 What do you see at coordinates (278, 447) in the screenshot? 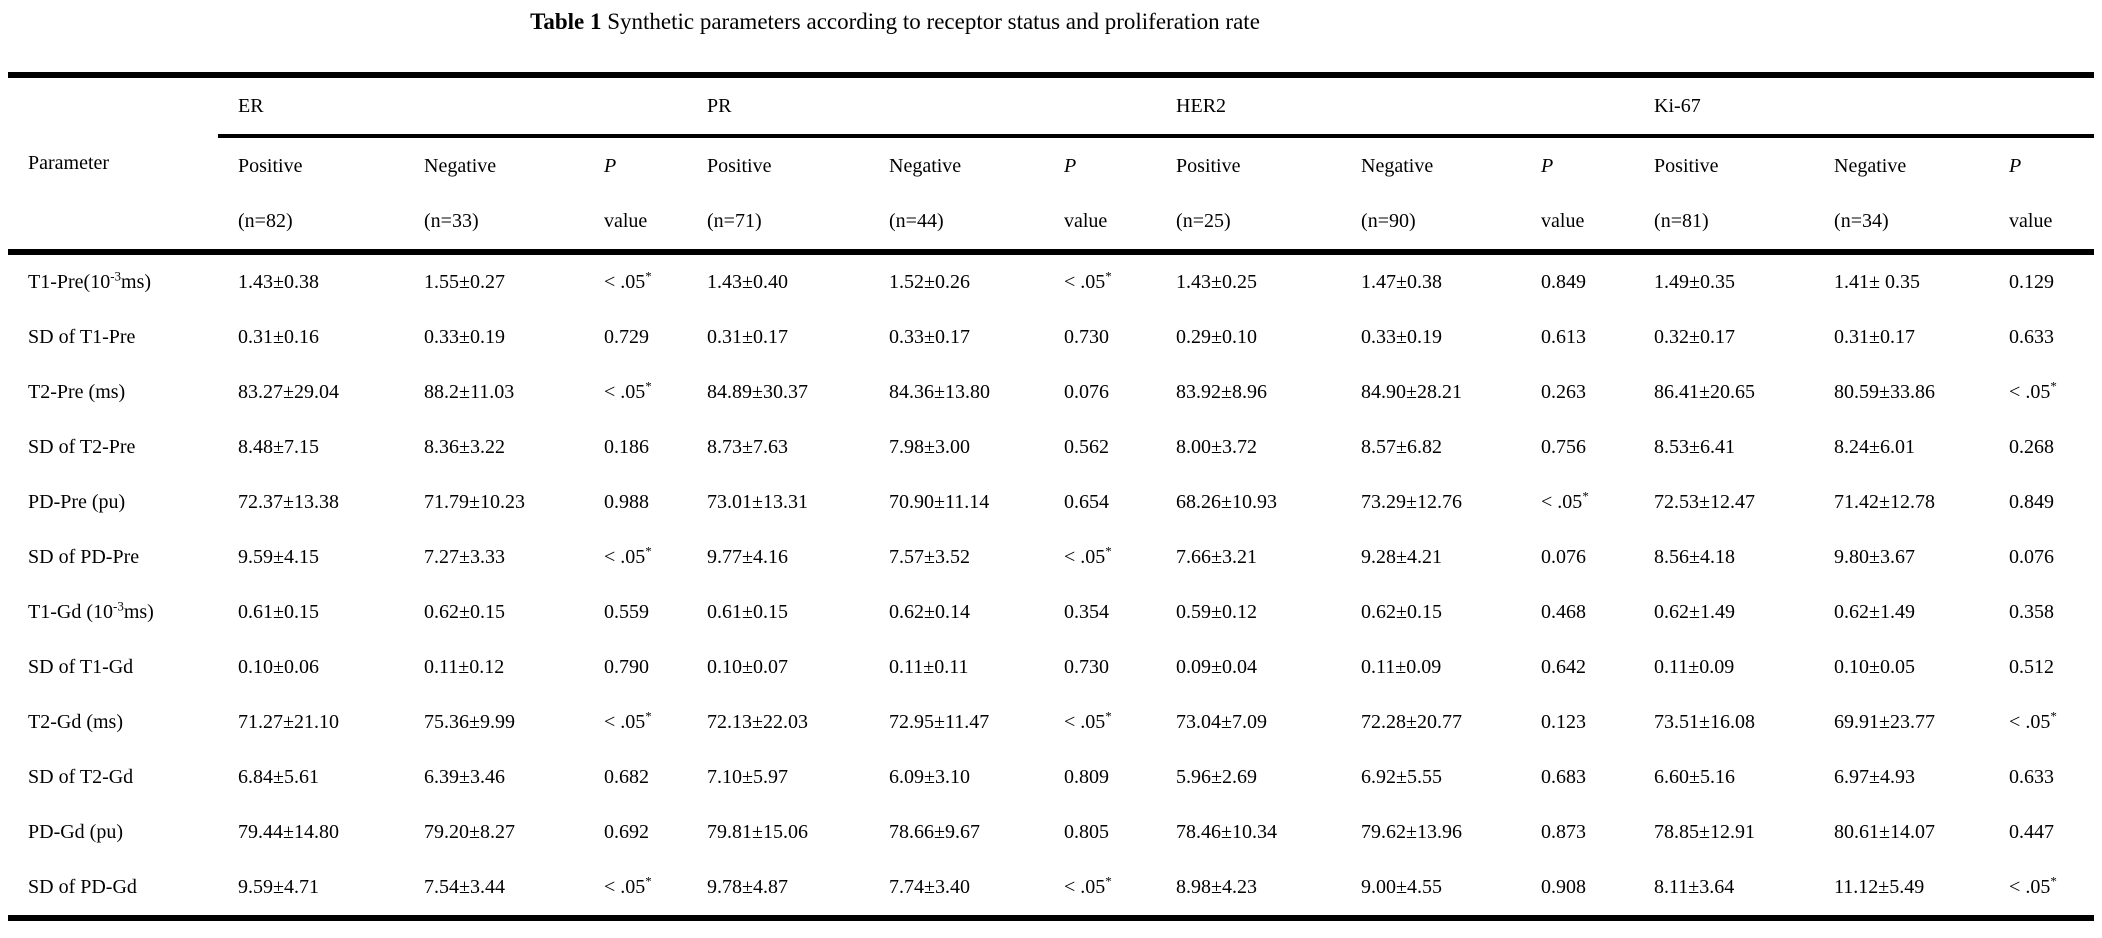
I see `value-cell: 8.48±7.15` at bounding box center [278, 447].